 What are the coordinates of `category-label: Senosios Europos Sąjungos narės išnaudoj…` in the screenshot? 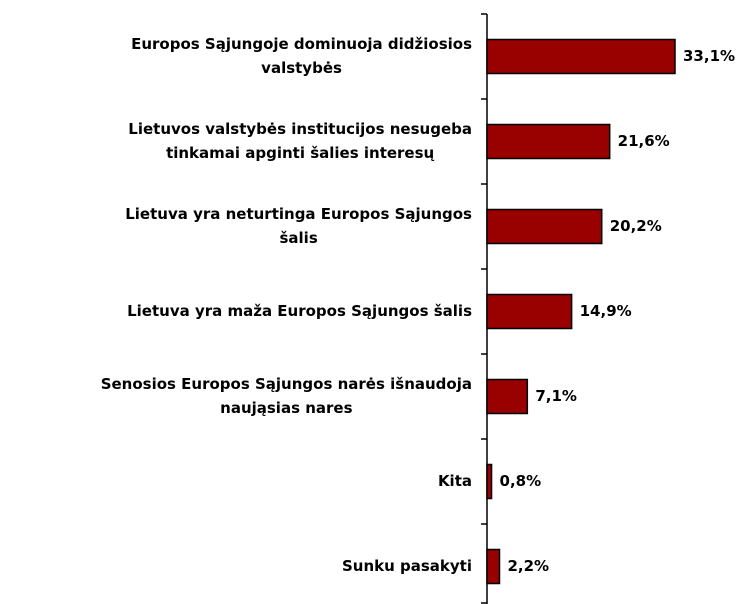 It's located at (286, 384).